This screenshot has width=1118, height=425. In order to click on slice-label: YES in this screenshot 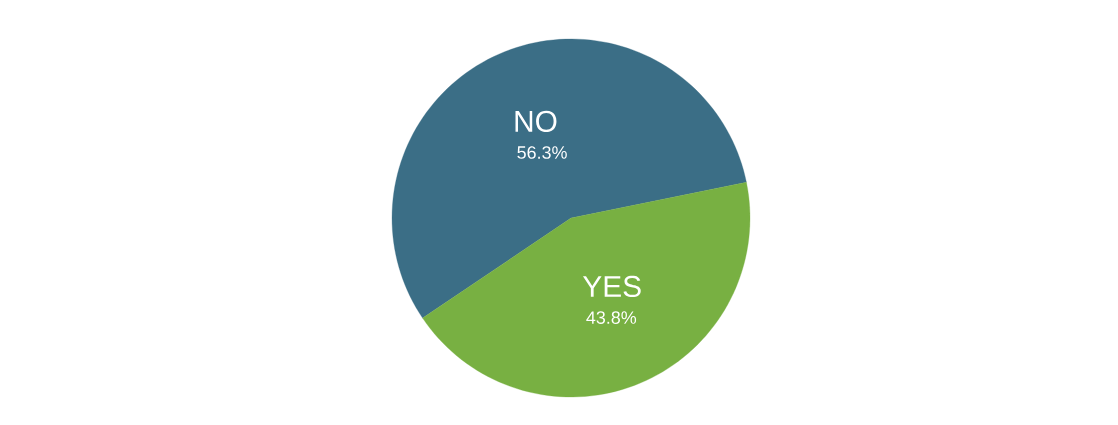, I will do `click(611, 286)`.